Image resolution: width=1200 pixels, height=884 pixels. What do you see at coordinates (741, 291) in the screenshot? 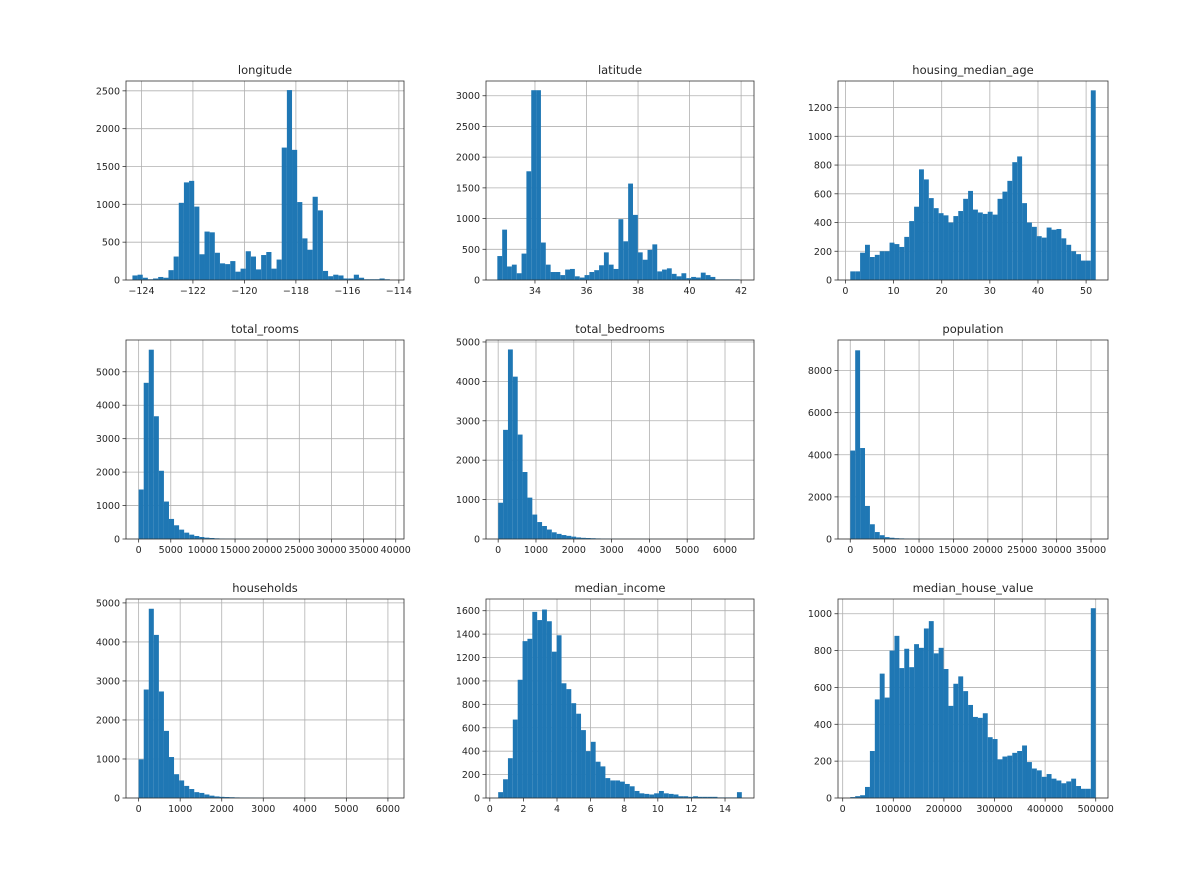
I see `x-tick-label: 42` at bounding box center [741, 291].